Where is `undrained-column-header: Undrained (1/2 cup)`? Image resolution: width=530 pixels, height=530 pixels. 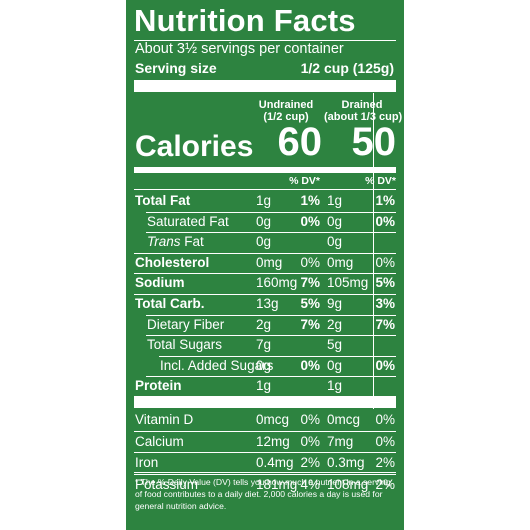
undrained-column-header: Undrained (1/2 cup) is located at coordinates (286, 111).